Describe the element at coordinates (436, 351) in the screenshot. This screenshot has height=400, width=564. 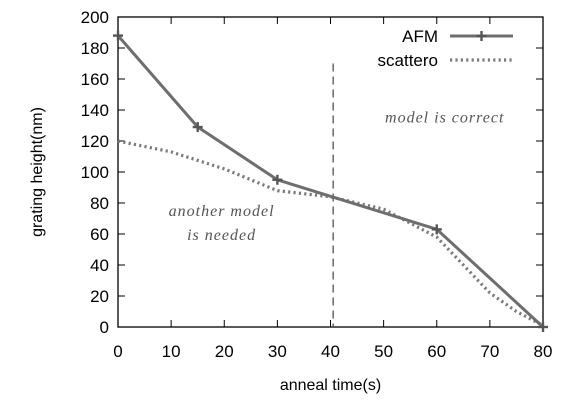
I see `x-tick-label: 60` at that location.